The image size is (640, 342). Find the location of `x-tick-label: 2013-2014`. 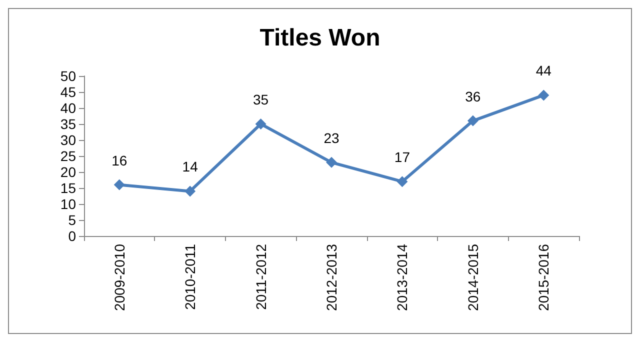

x-tick-label: 2013-2014 is located at coordinates (402, 277).